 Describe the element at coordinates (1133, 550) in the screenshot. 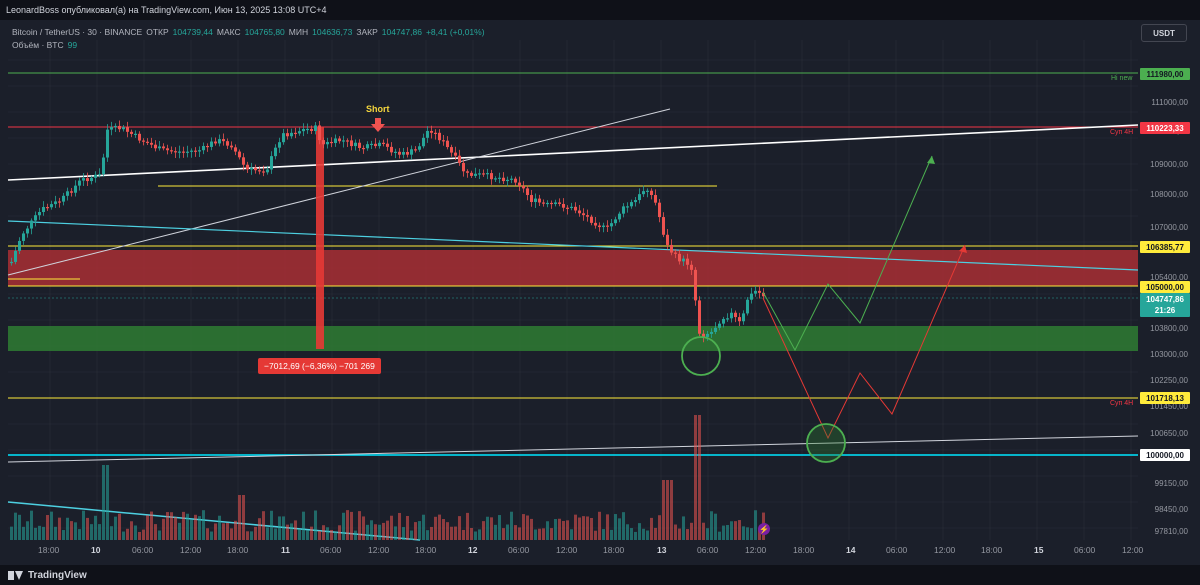

I see `time-axis-label: 12:00` at that location.